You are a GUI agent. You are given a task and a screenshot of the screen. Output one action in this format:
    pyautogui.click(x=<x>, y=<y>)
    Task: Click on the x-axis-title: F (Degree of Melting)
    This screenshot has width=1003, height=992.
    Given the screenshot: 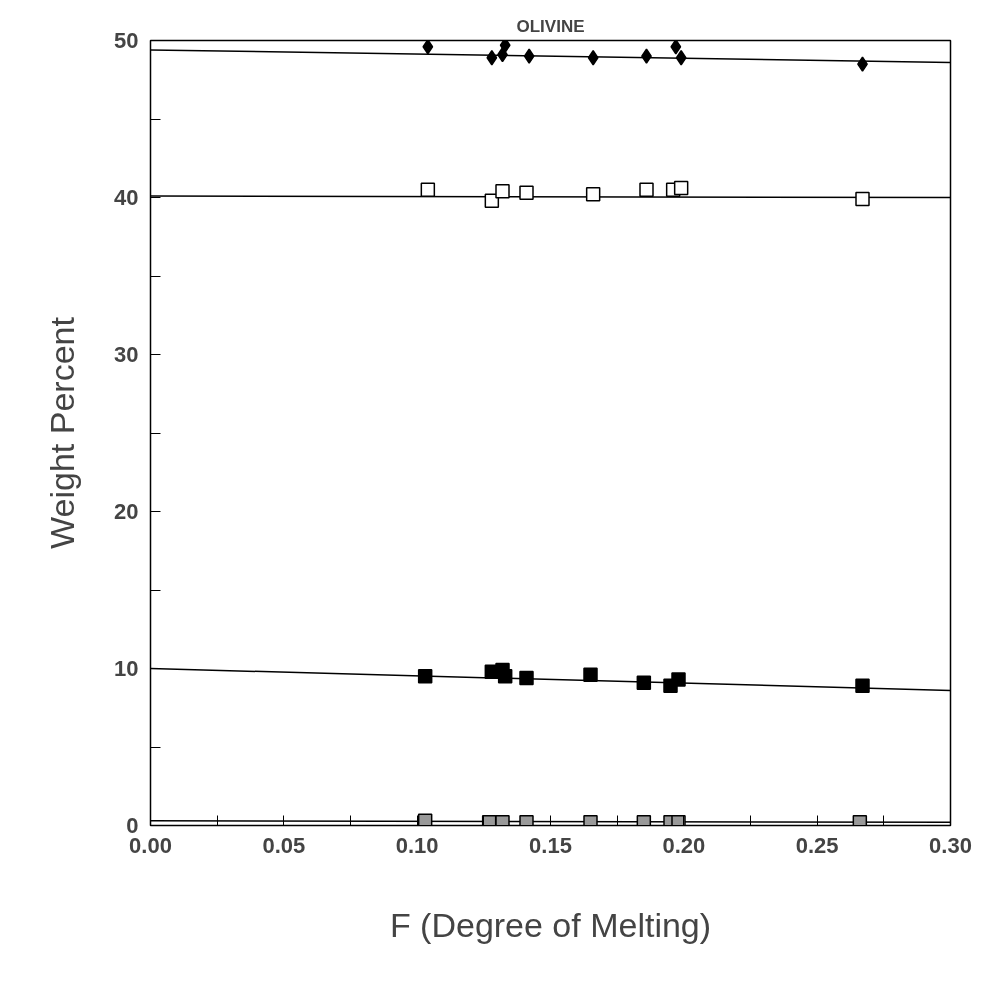 What is the action you would take?
    pyautogui.click(x=550, y=924)
    